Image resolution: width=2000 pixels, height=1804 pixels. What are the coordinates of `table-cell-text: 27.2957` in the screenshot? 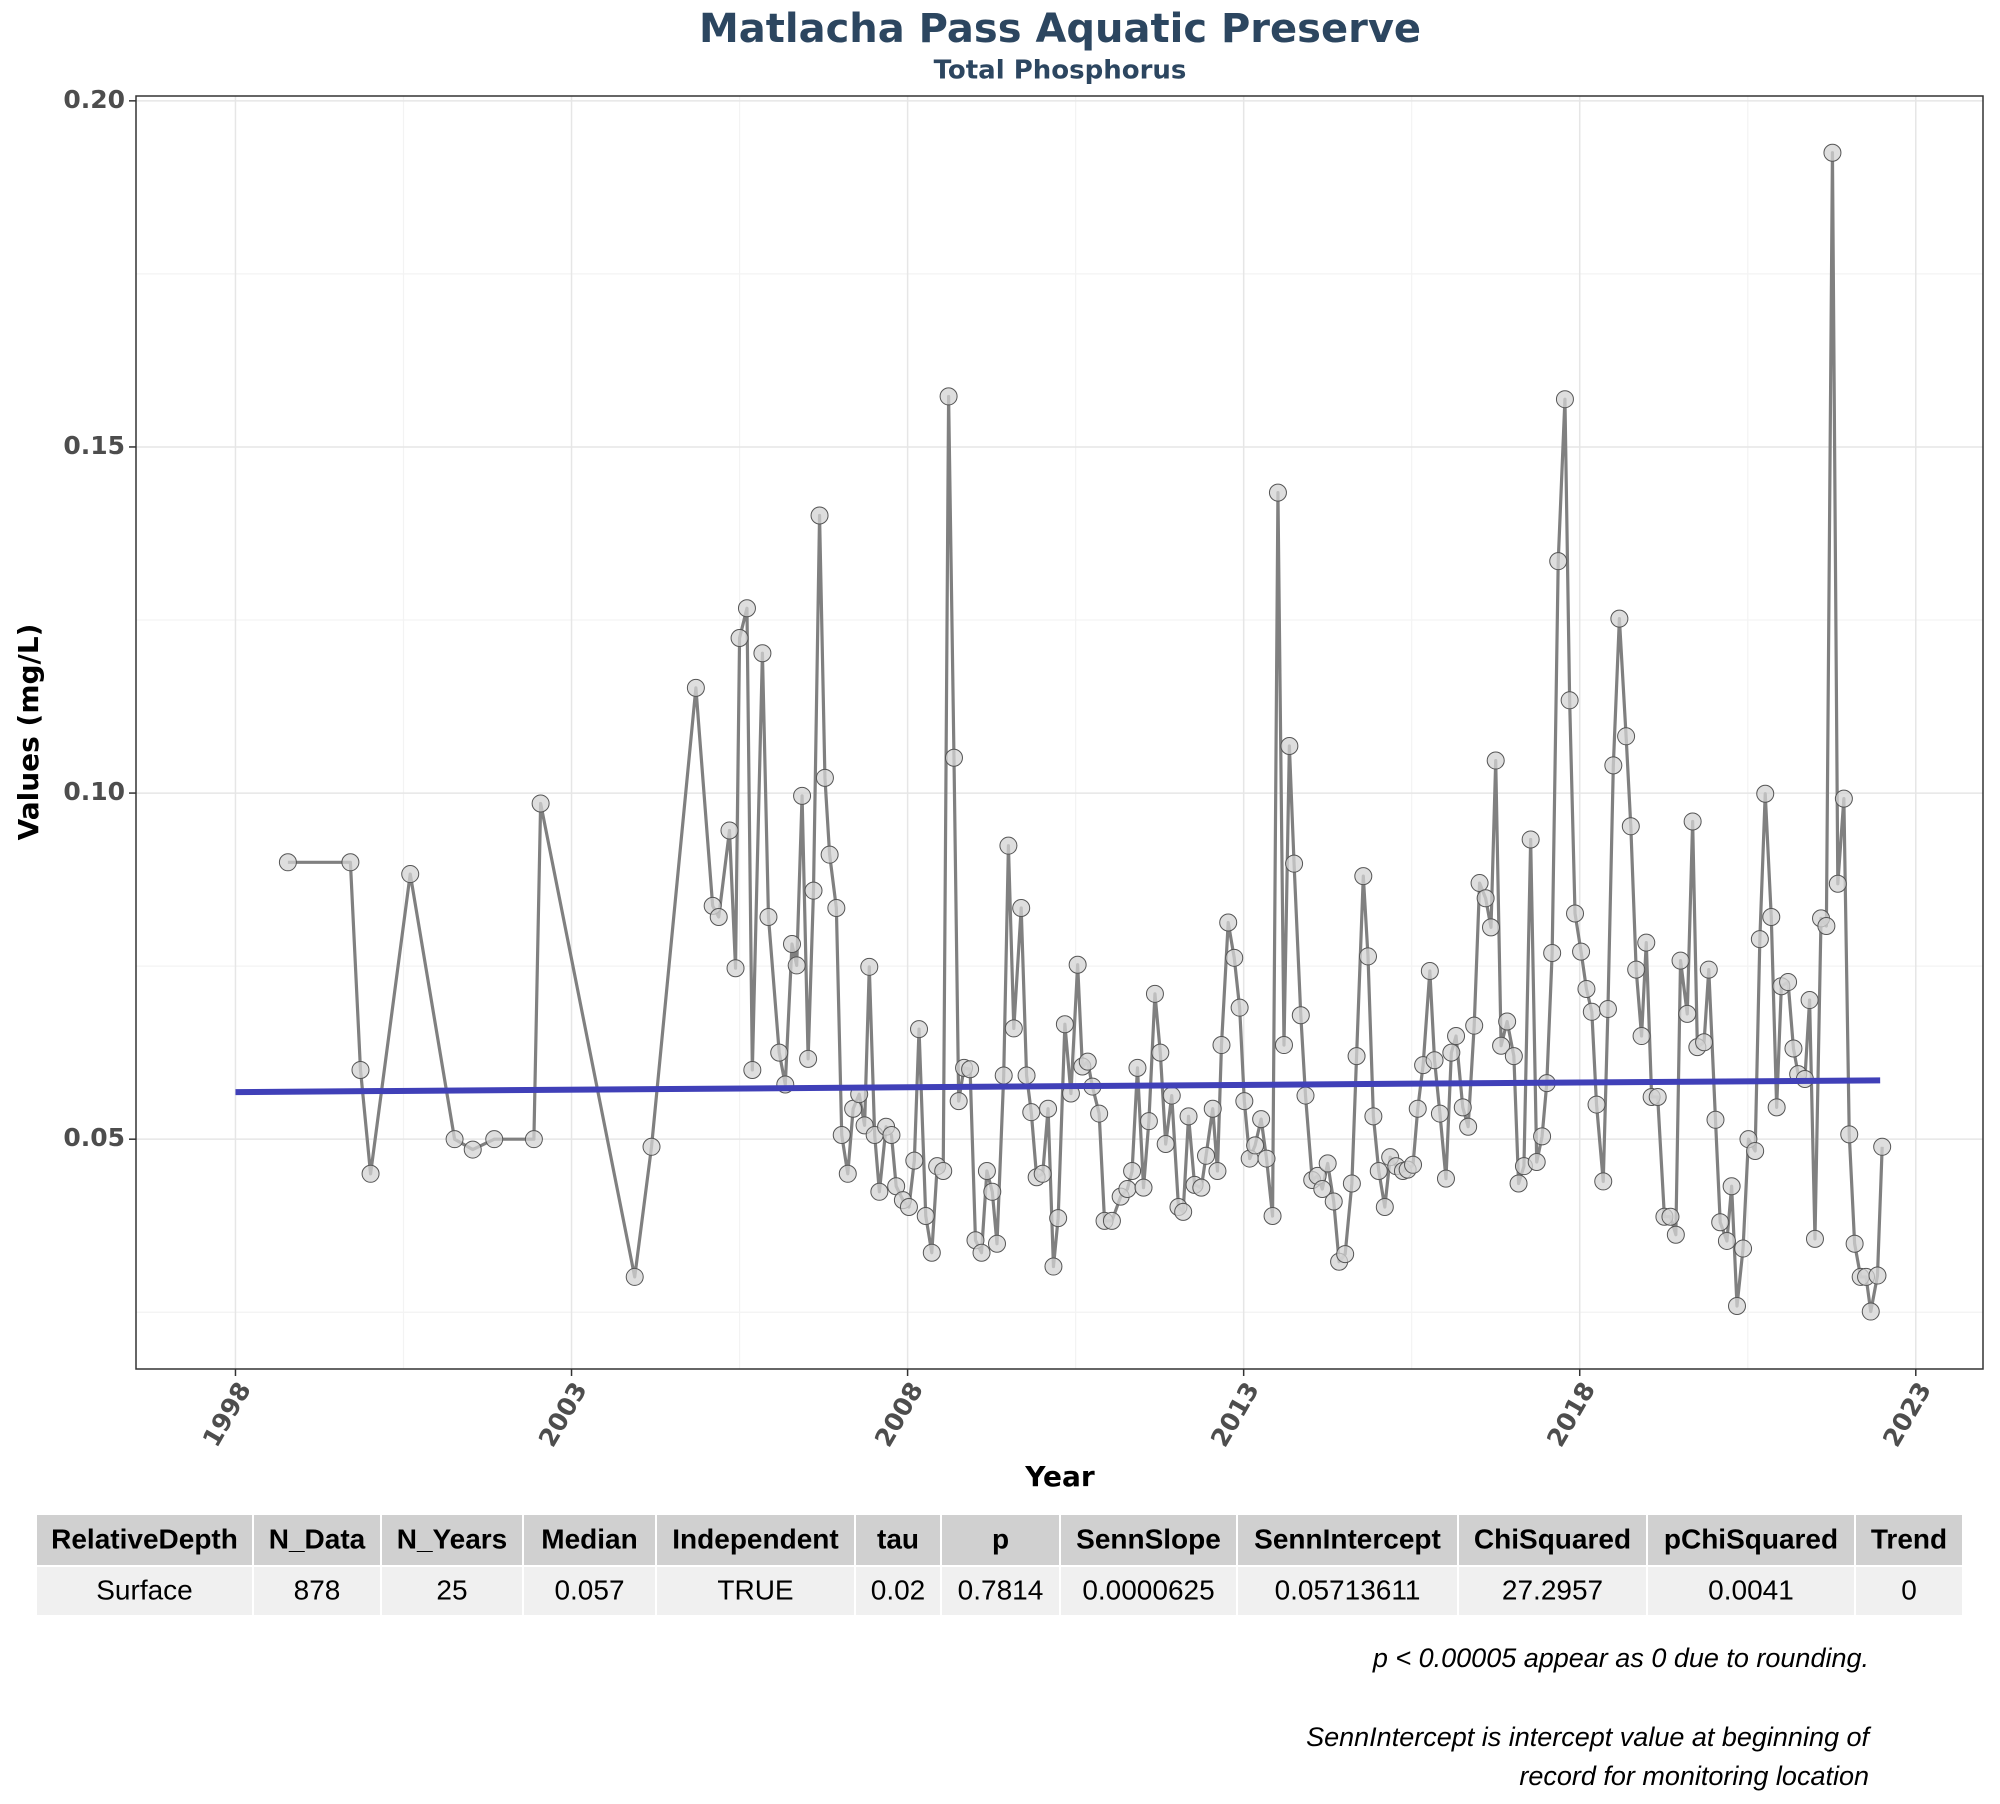 It's located at (1552, 1589).